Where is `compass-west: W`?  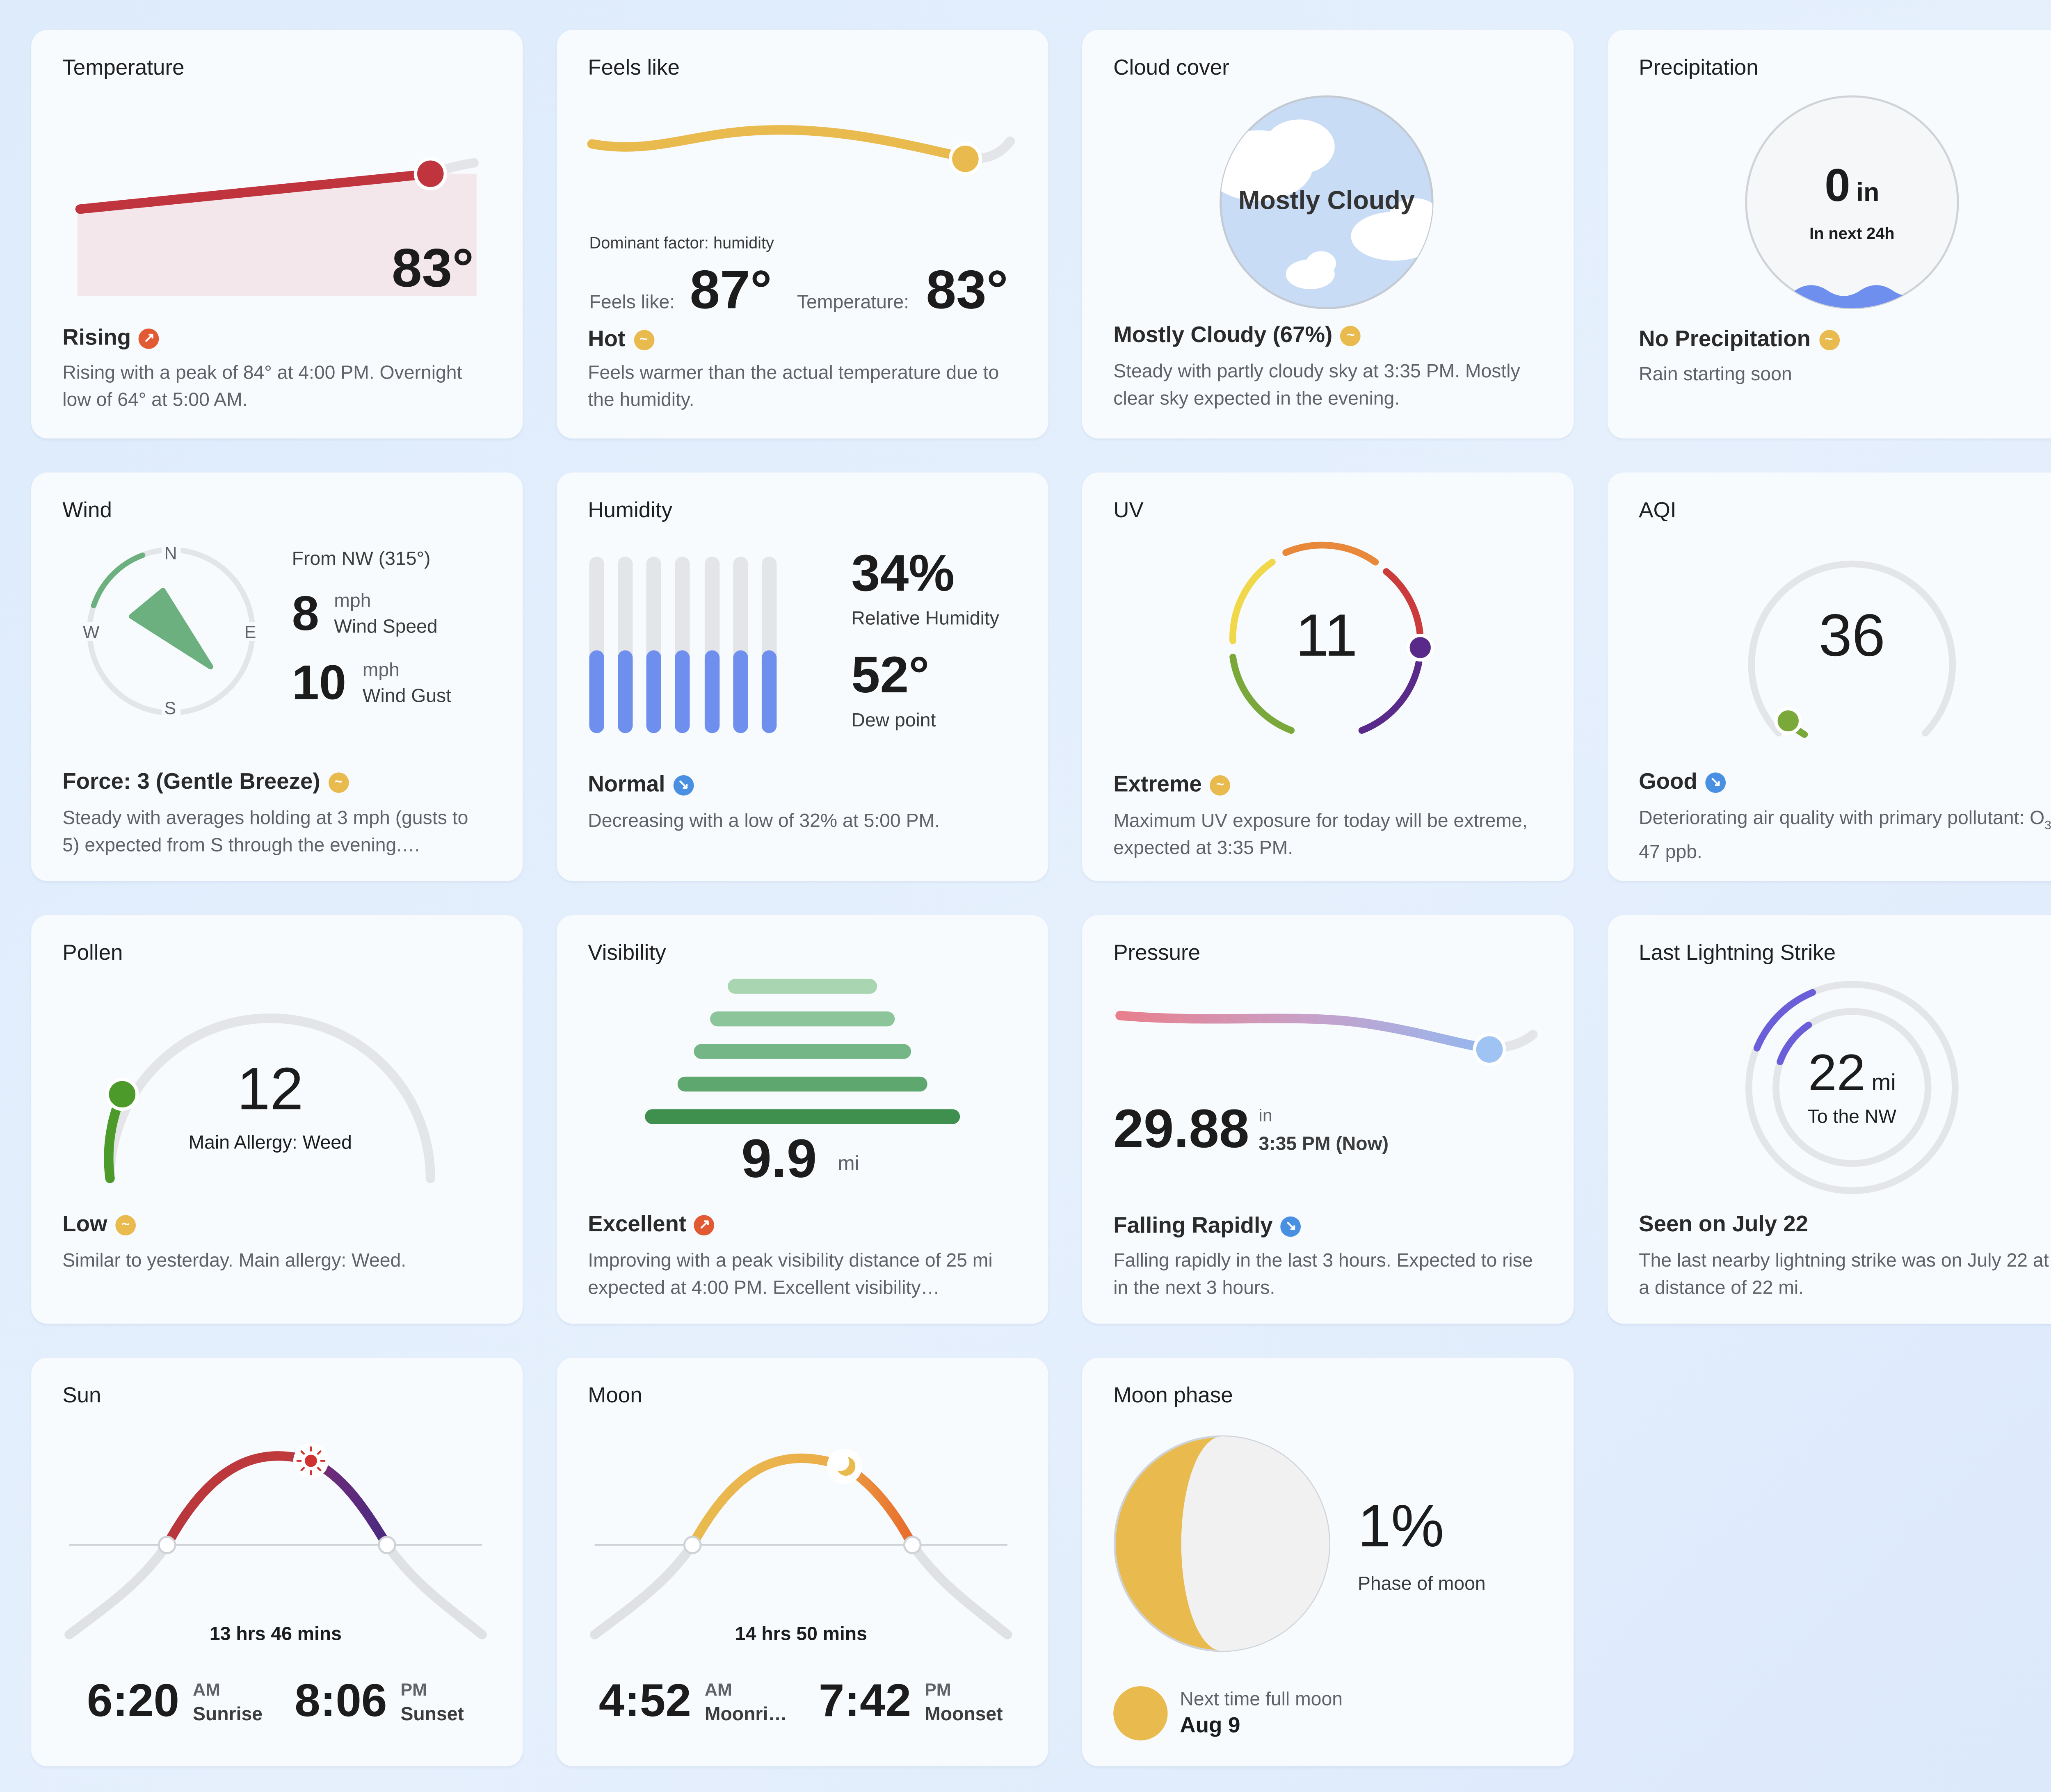
compass-west: W is located at coordinates (91, 631).